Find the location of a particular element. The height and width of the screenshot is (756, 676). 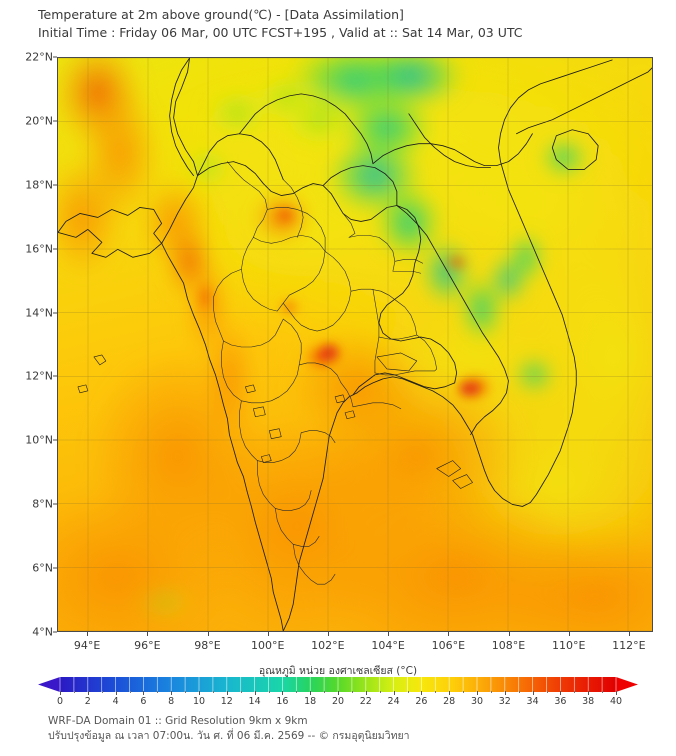

longitude-tick-label: 112°E is located at coordinates (629, 645).